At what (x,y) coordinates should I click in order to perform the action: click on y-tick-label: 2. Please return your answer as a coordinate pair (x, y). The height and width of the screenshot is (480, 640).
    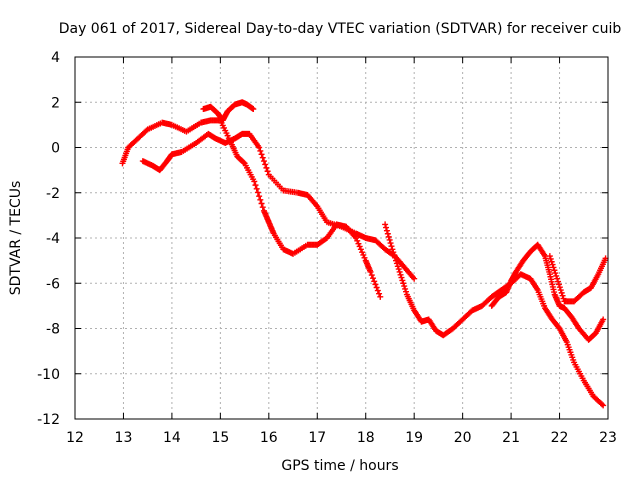
    Looking at the image, I should click on (55, 103).